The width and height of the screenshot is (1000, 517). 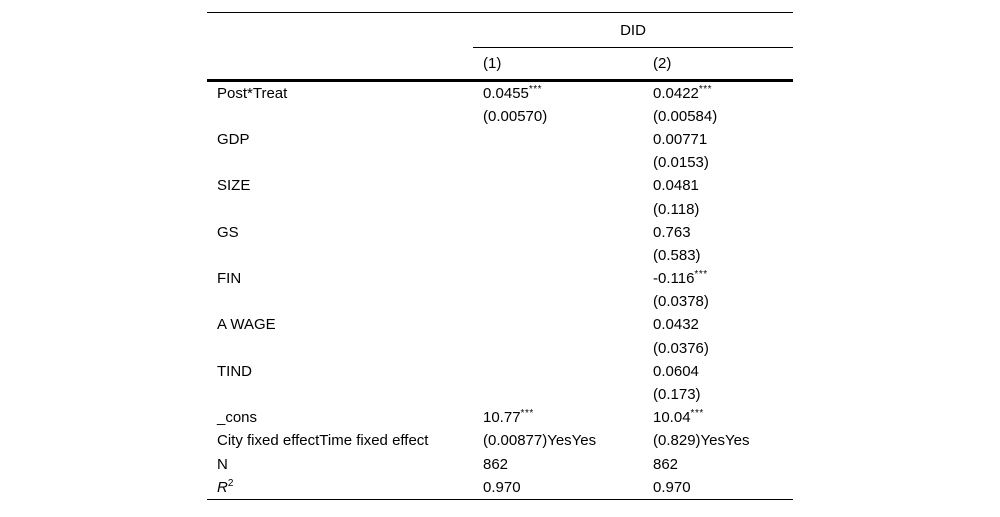 I want to click on table-row: (0.118), so click(x=500, y=209).